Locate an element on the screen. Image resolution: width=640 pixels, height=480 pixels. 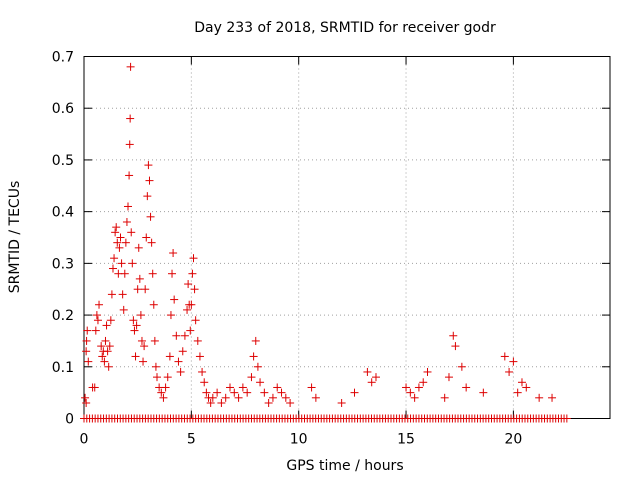
x-tick-label: 0 is located at coordinates (84, 440).